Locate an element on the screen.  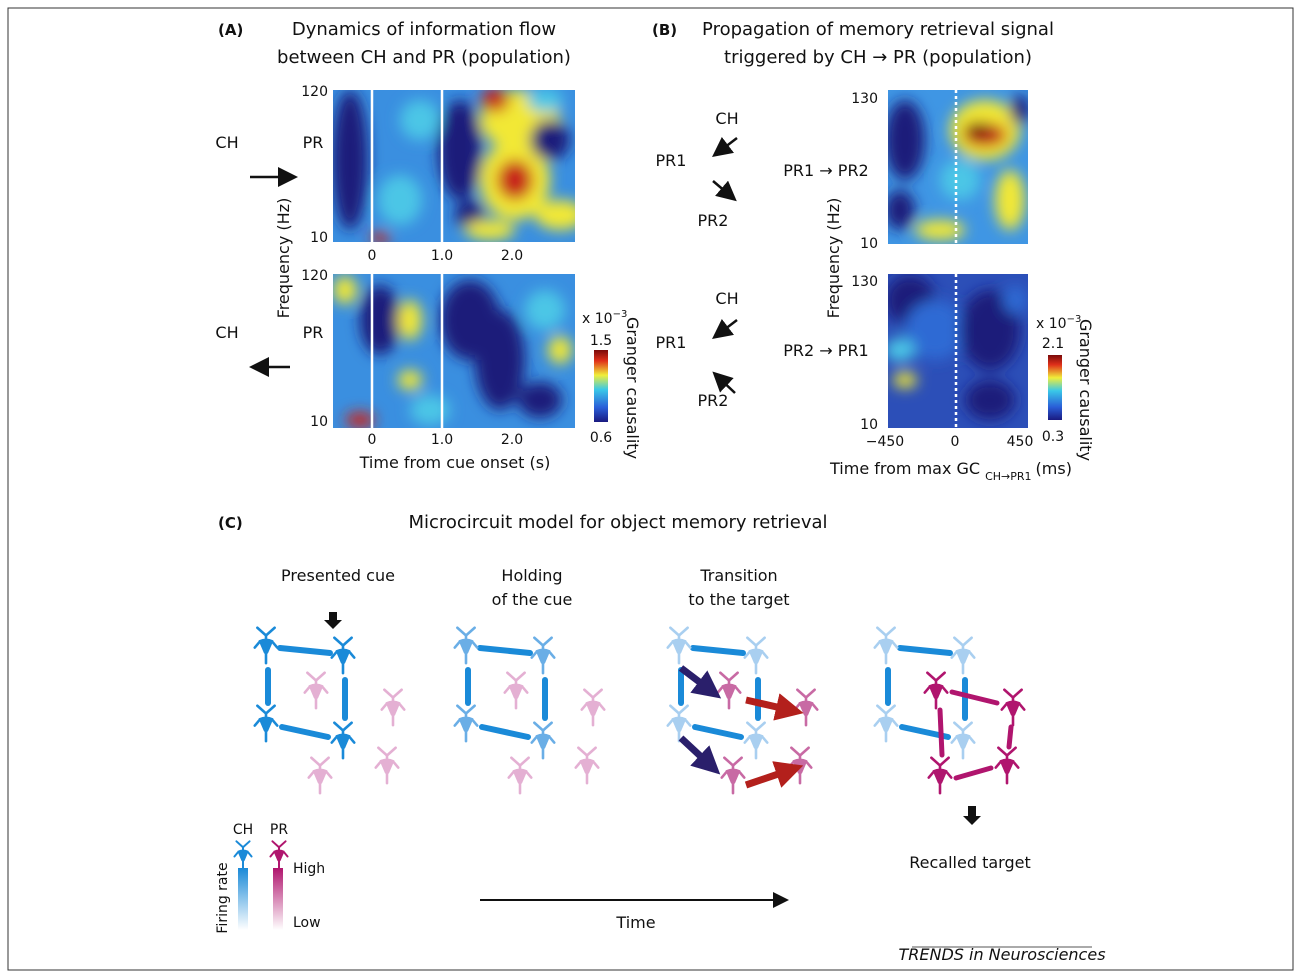
legend-label: PR is located at coordinates (279, 830).